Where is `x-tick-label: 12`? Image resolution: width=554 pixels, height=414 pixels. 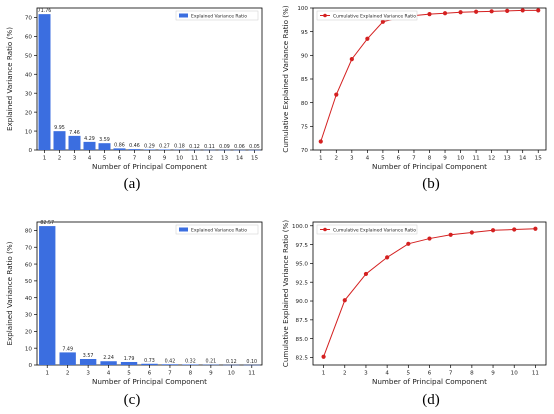
x-tick-label: 12 is located at coordinates (209, 159).